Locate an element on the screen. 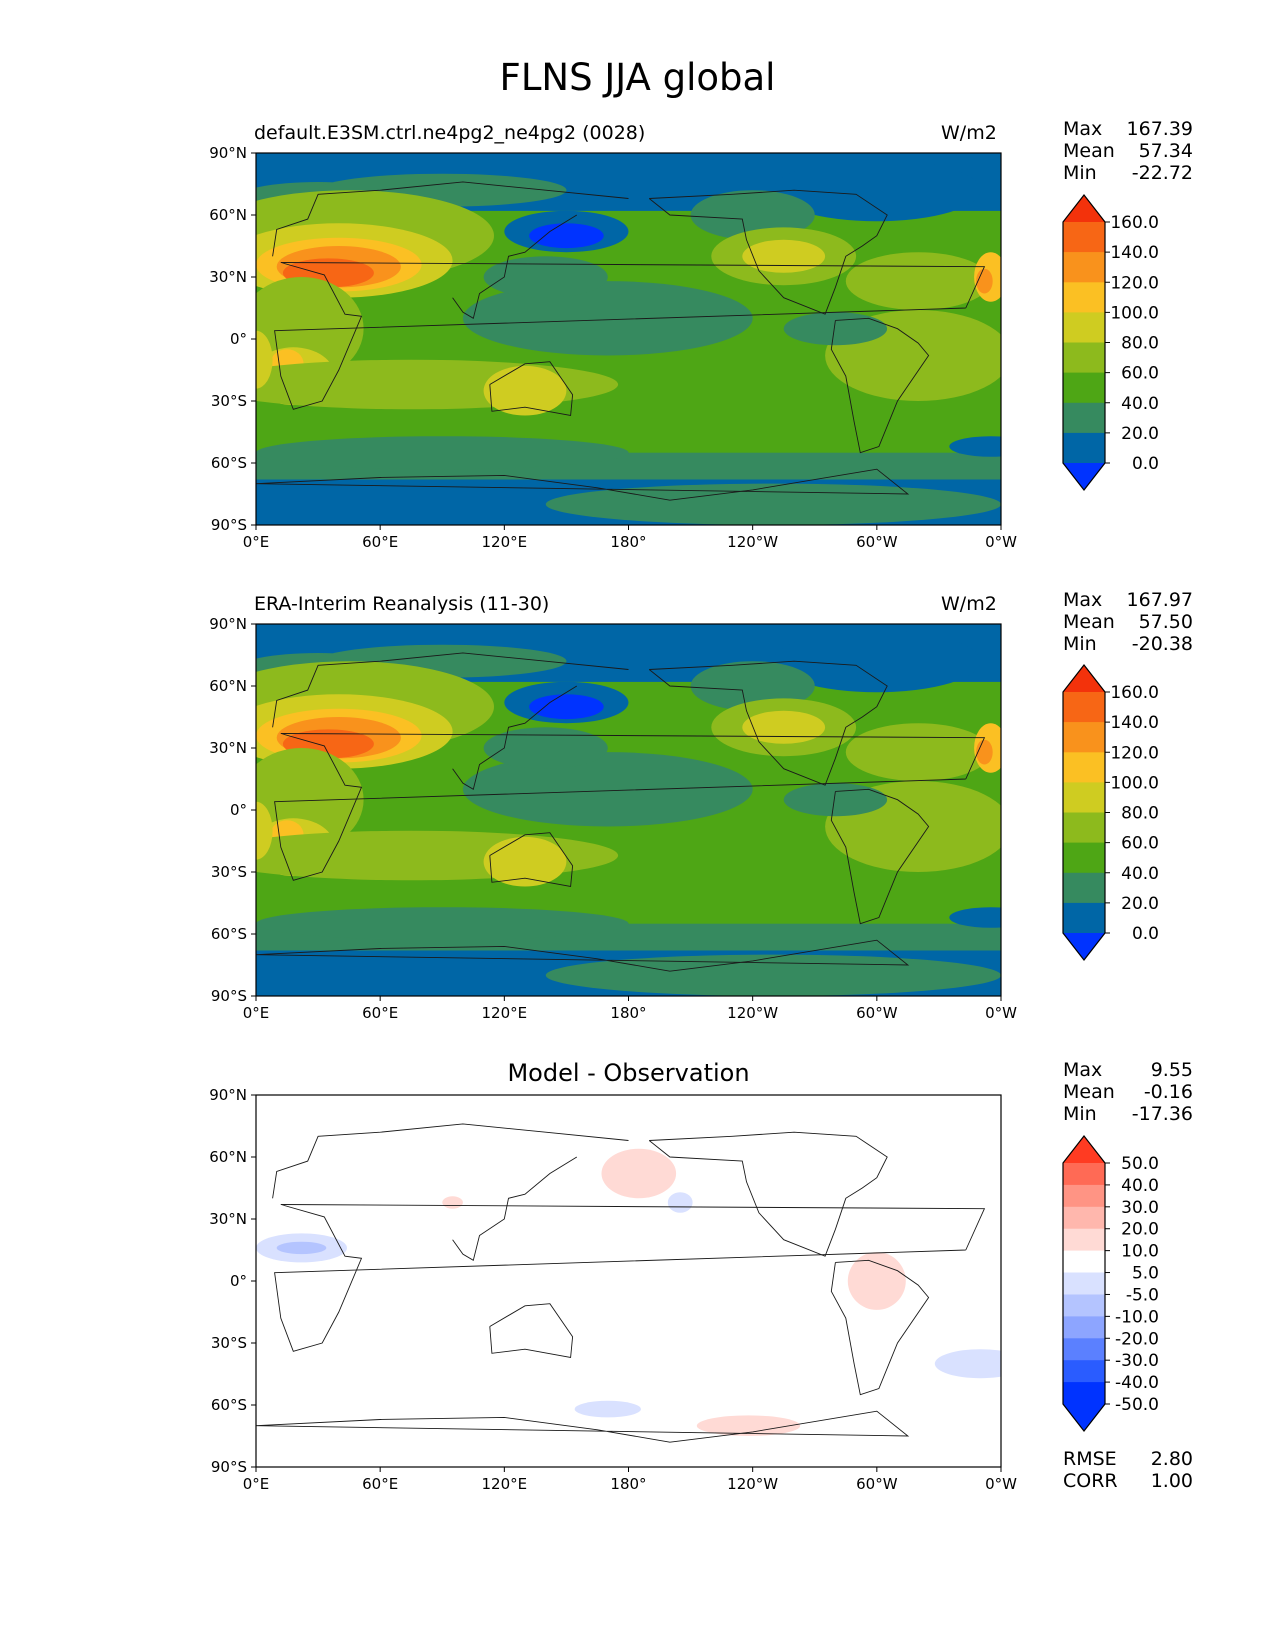 This screenshot has height=1650, width=1275. panel2-label-left: ERA-Interim Reanalysis (11-30) is located at coordinates (402, 604).